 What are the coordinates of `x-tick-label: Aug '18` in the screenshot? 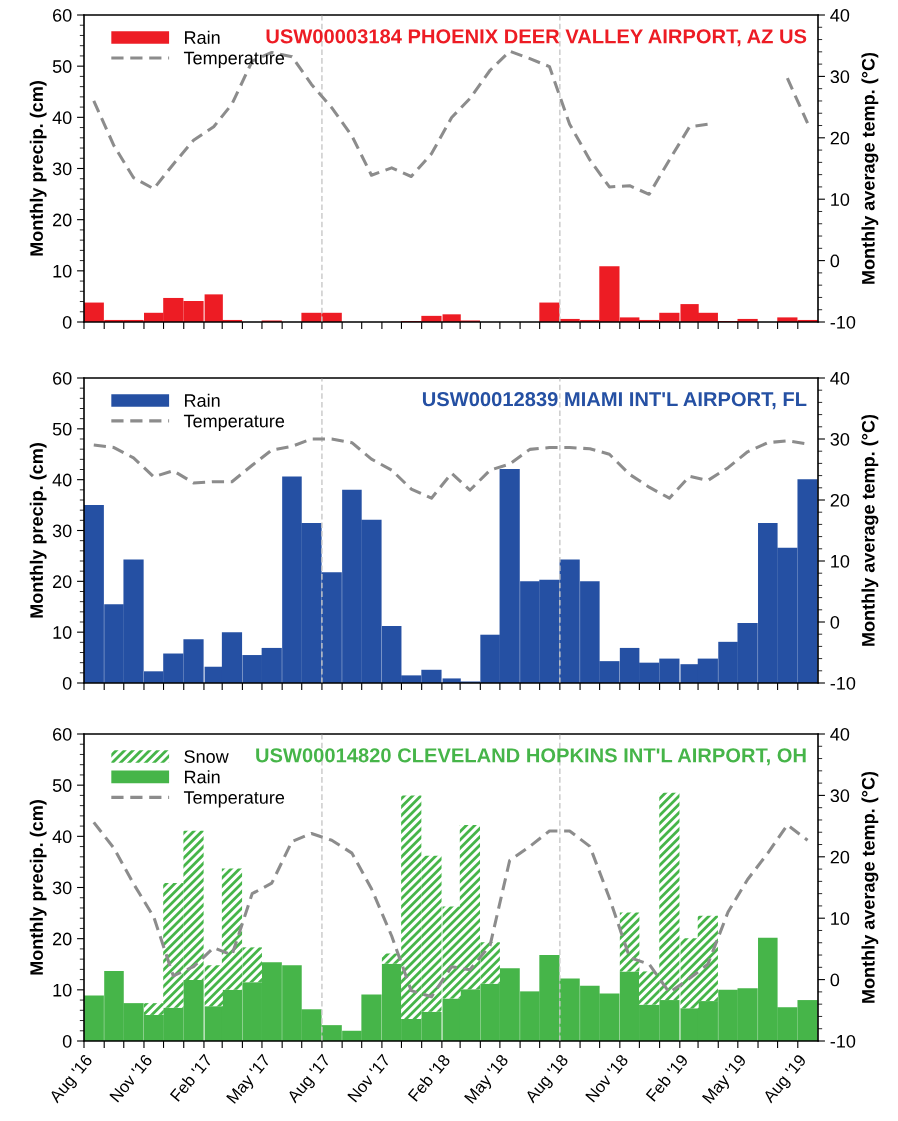 It's located at (548, 1079).